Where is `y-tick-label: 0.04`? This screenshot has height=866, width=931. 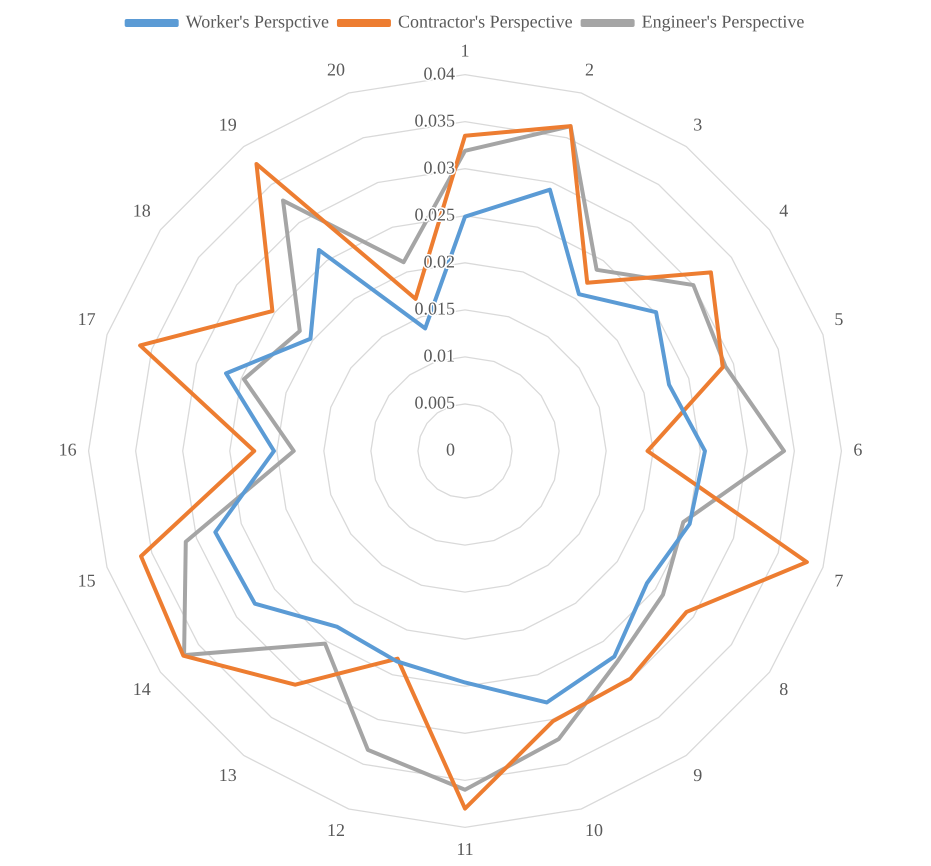 y-tick-label: 0.04 is located at coordinates (439, 73).